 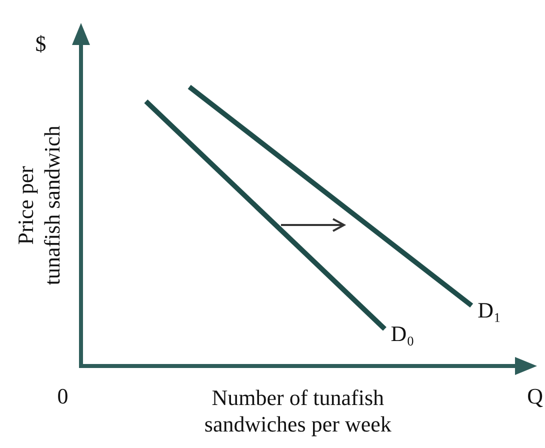 What do you see at coordinates (38, 206) in the screenshot?
I see `y-axis-title: Price per tunafish sandwich` at bounding box center [38, 206].